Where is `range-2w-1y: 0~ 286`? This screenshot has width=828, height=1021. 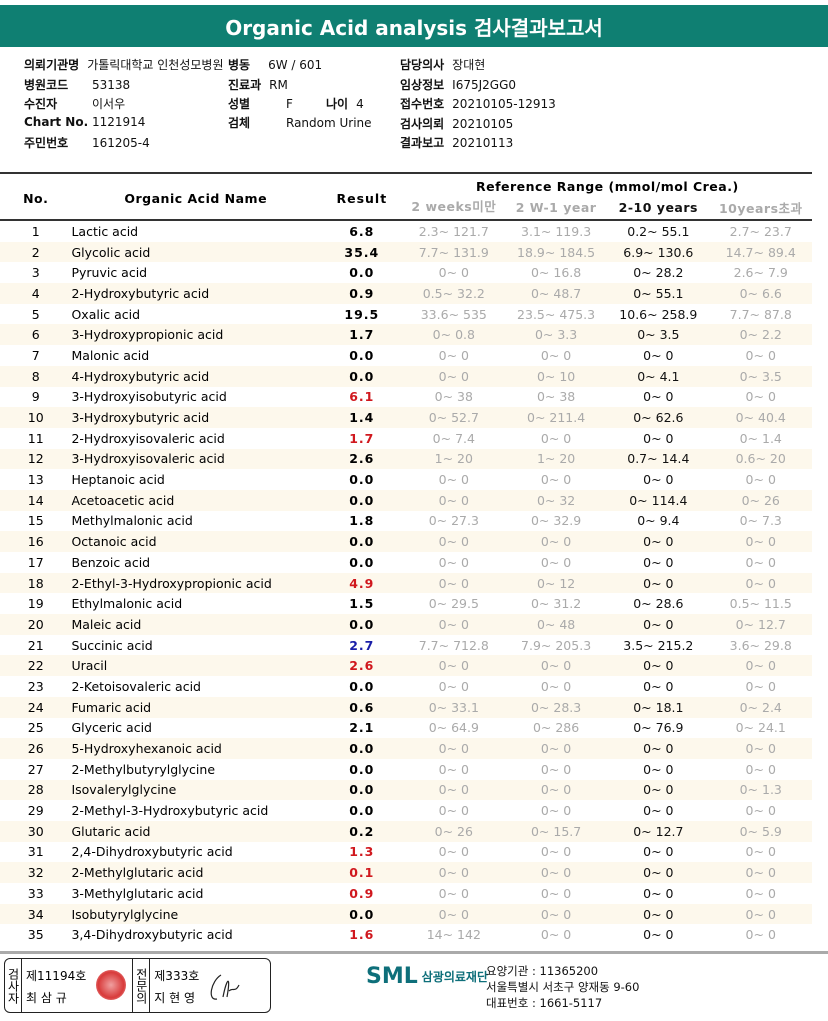 range-2w-1y: 0~ 286 is located at coordinates (556, 728).